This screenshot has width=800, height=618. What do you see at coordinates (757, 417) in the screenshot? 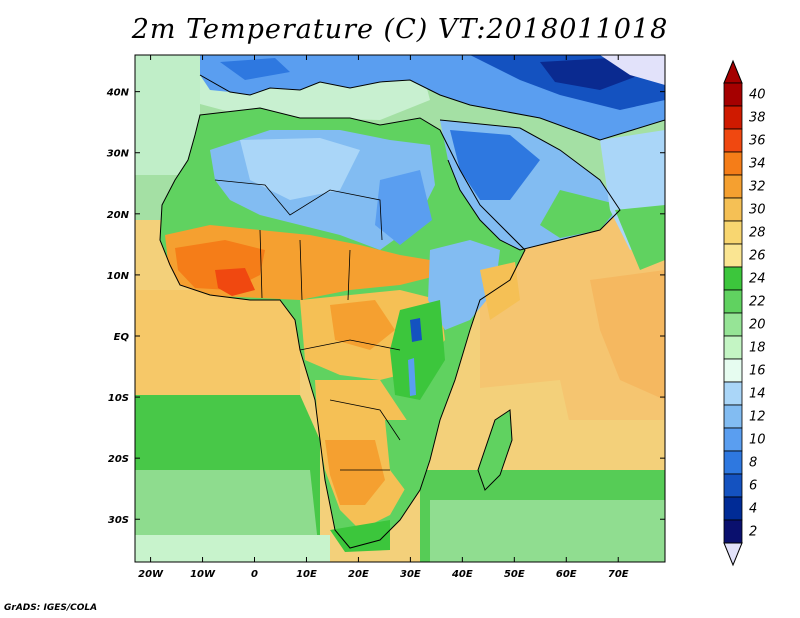
I see `colorbar-label: 12` at bounding box center [757, 417].